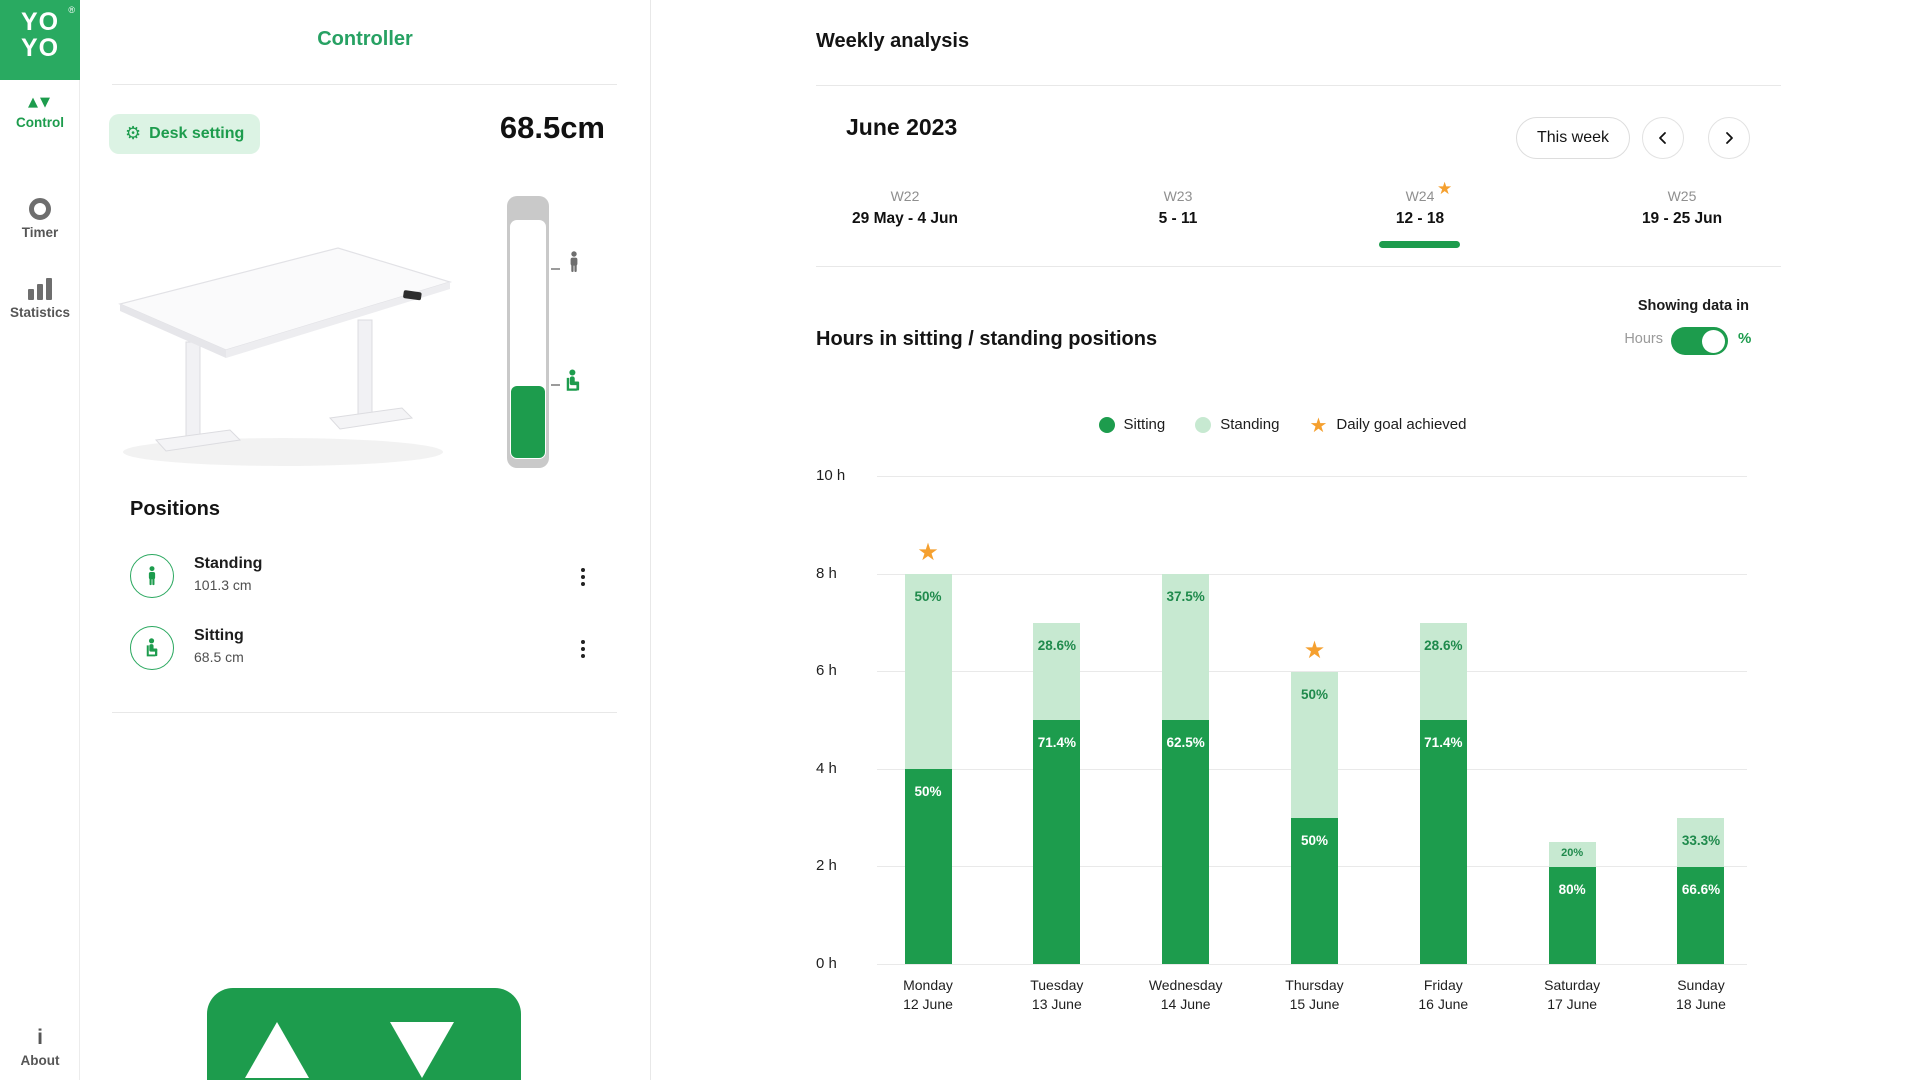 The width and height of the screenshot is (1920, 1080). I want to click on position-name: Standing, so click(228, 563).